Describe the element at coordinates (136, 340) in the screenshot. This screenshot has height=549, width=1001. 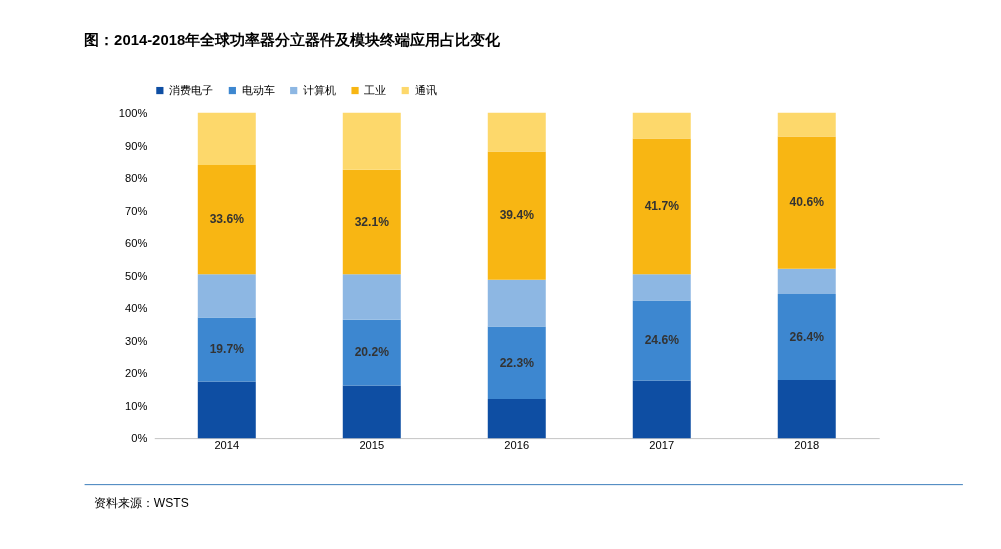
I see `y-tick-label: 30%` at that location.